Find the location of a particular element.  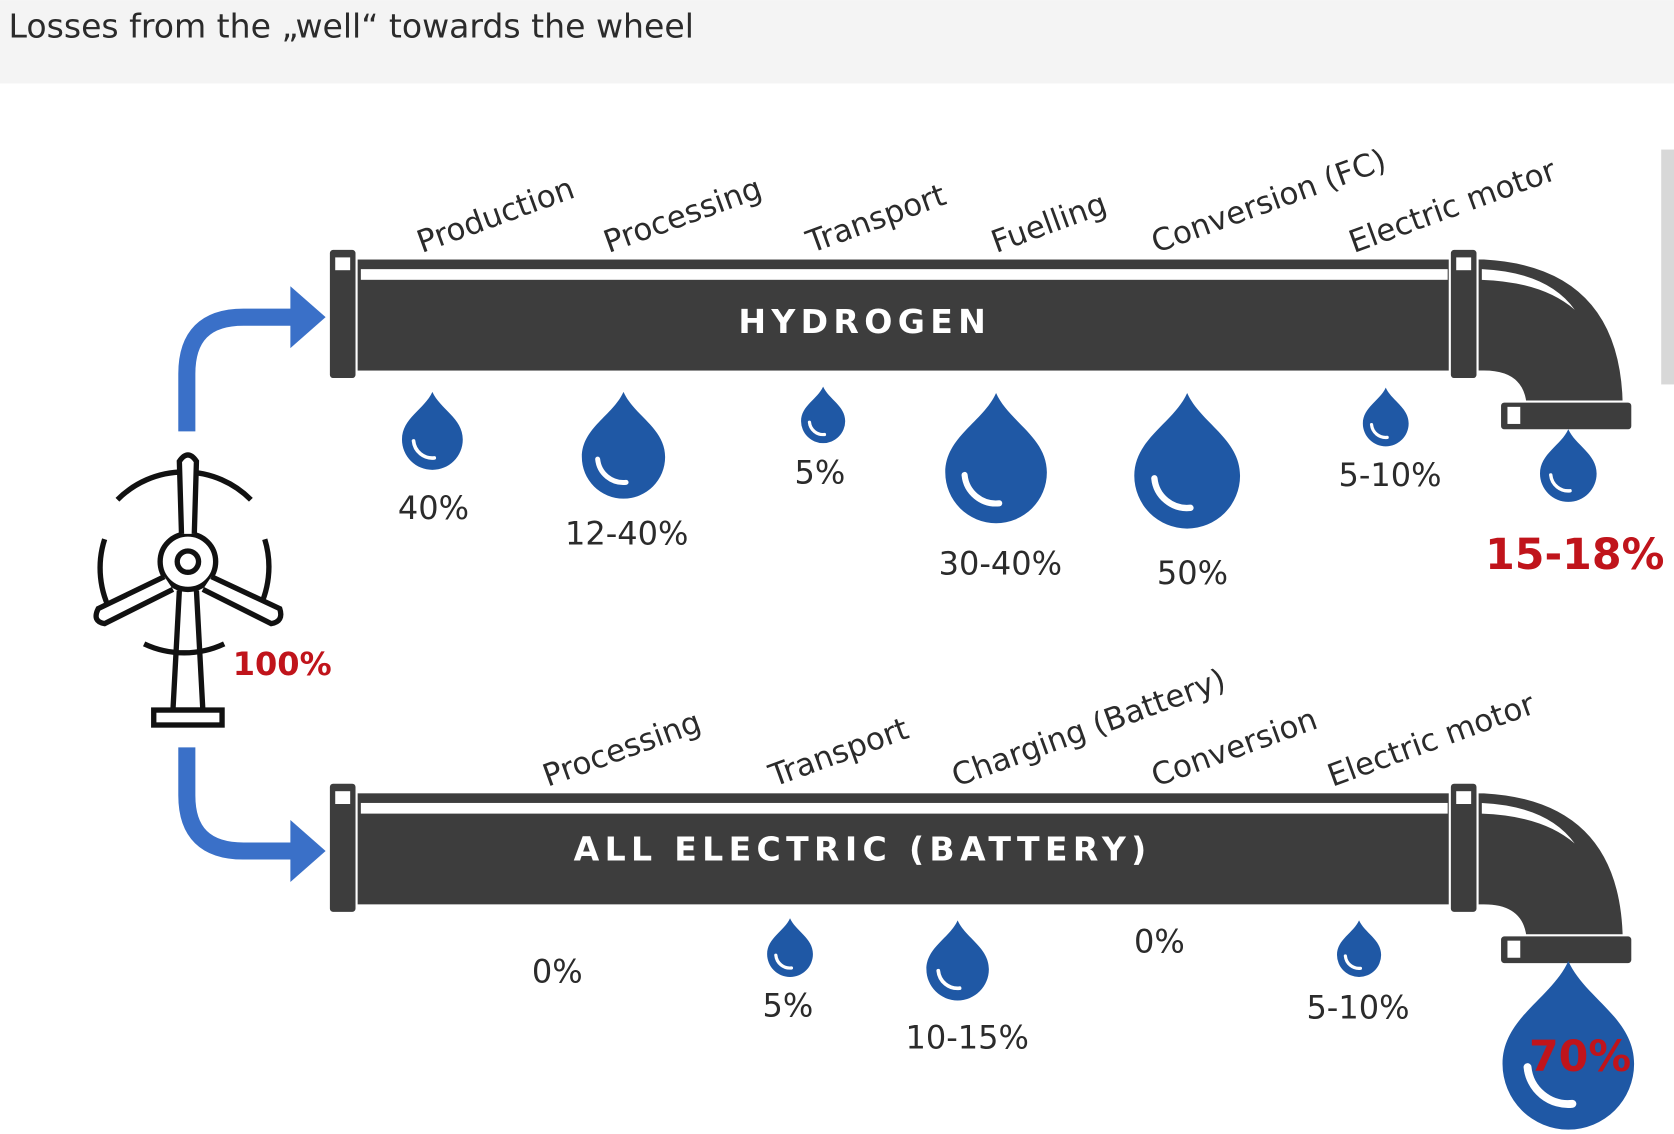

battery-stage-label: Processing is located at coordinates (622, 749).